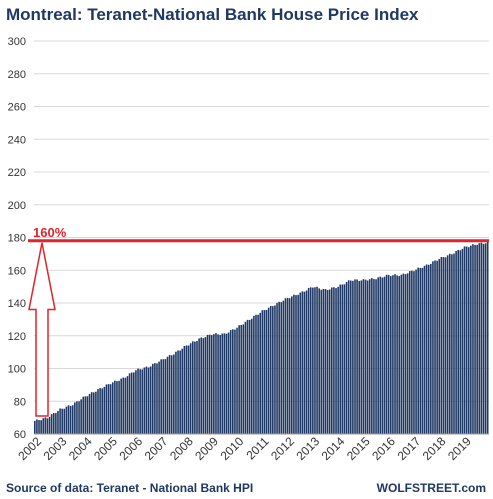  Describe the element at coordinates (17, 239) in the screenshot. I see `y-tick-label: 180` at that location.